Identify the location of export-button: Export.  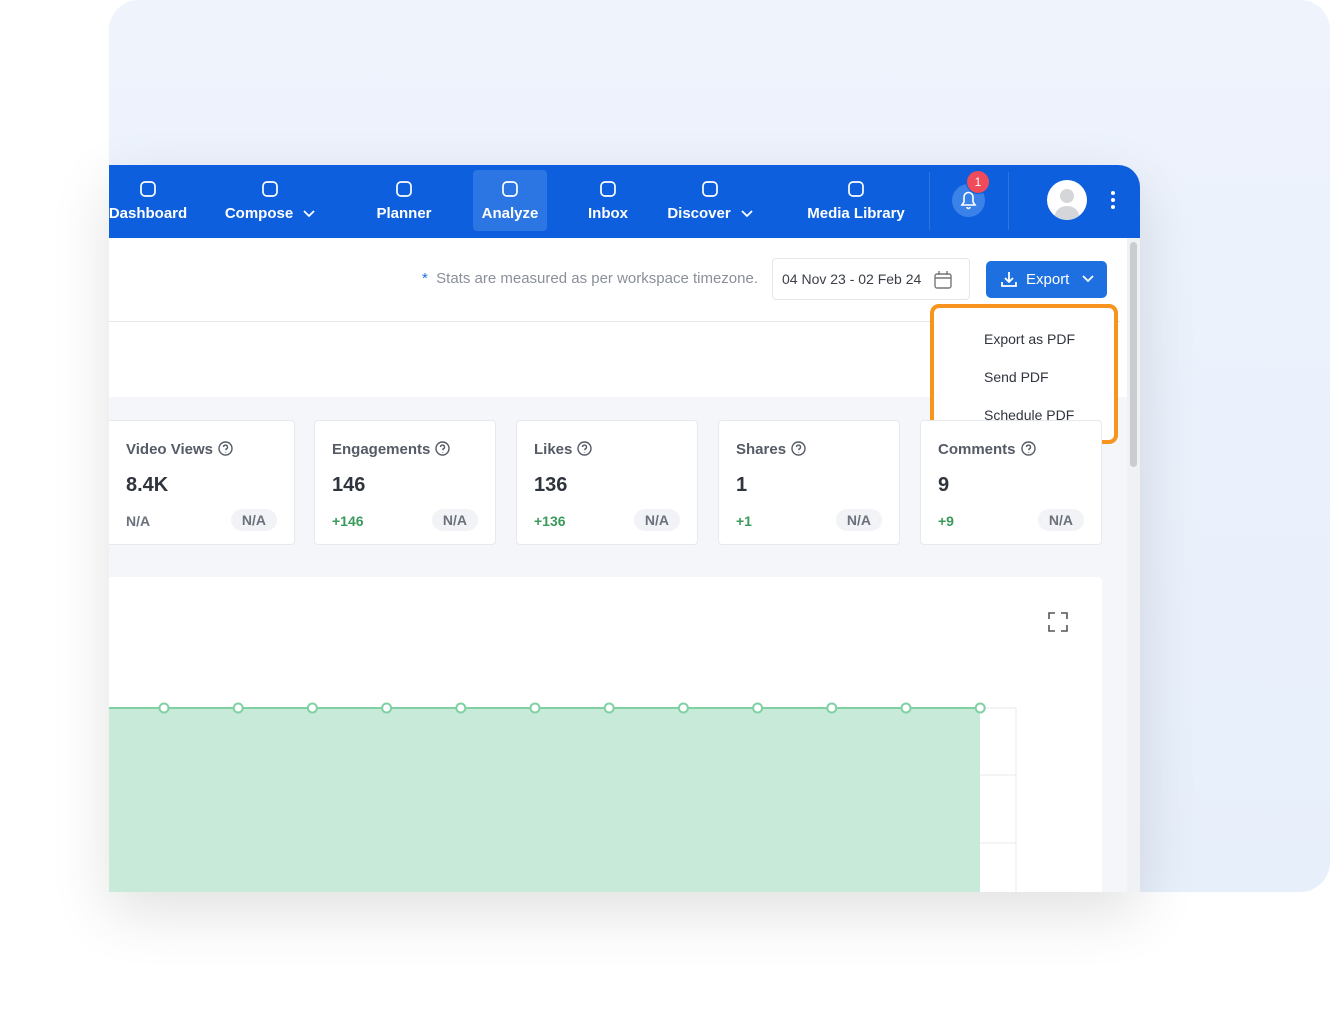
(1046, 279).